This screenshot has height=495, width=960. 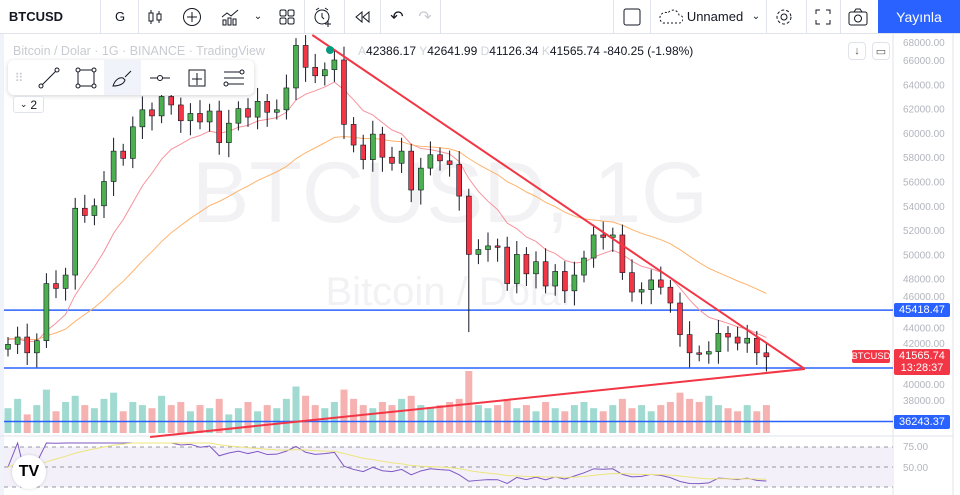 What do you see at coordinates (924, 158) in the screenshot?
I see `y-tick-label: 58000.00` at bounding box center [924, 158].